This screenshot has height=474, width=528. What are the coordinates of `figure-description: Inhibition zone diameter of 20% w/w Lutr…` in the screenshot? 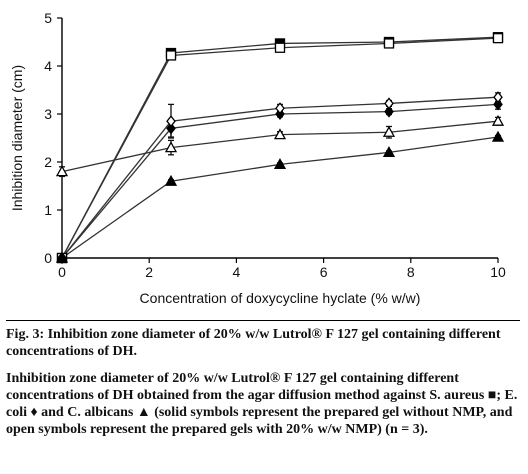 It's located at (262, 404).